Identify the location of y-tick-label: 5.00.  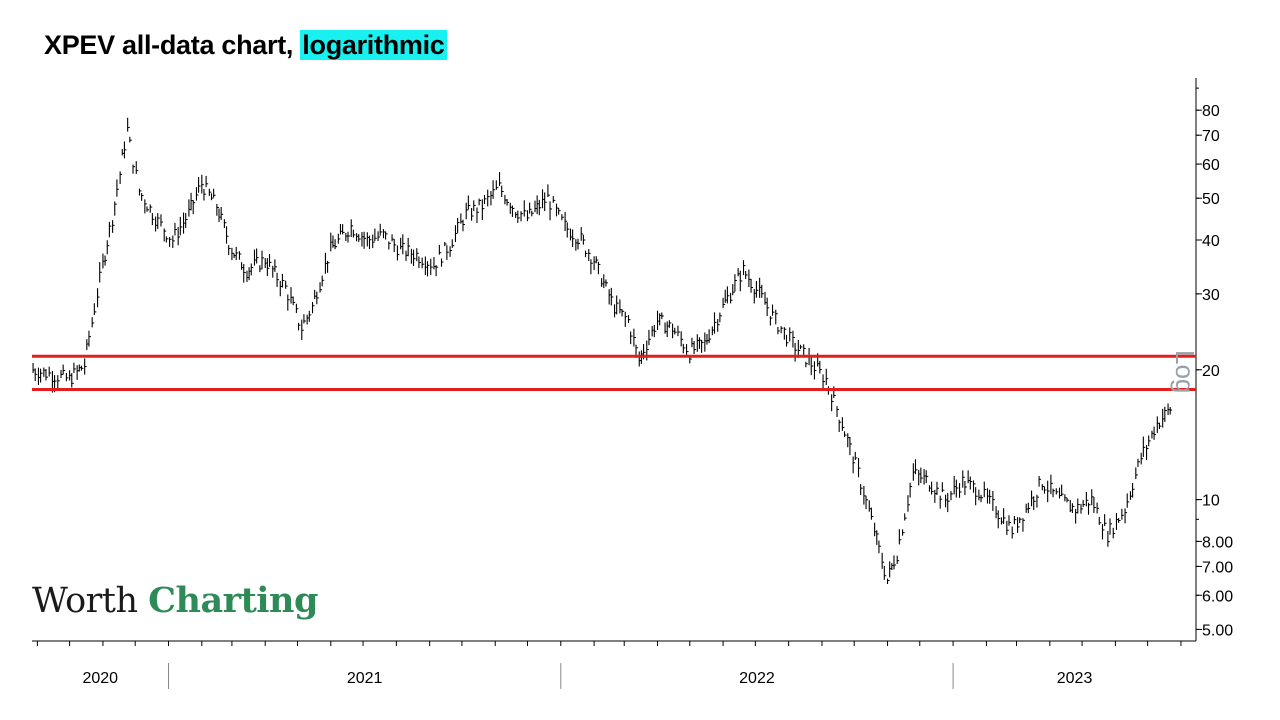
(1217, 630).